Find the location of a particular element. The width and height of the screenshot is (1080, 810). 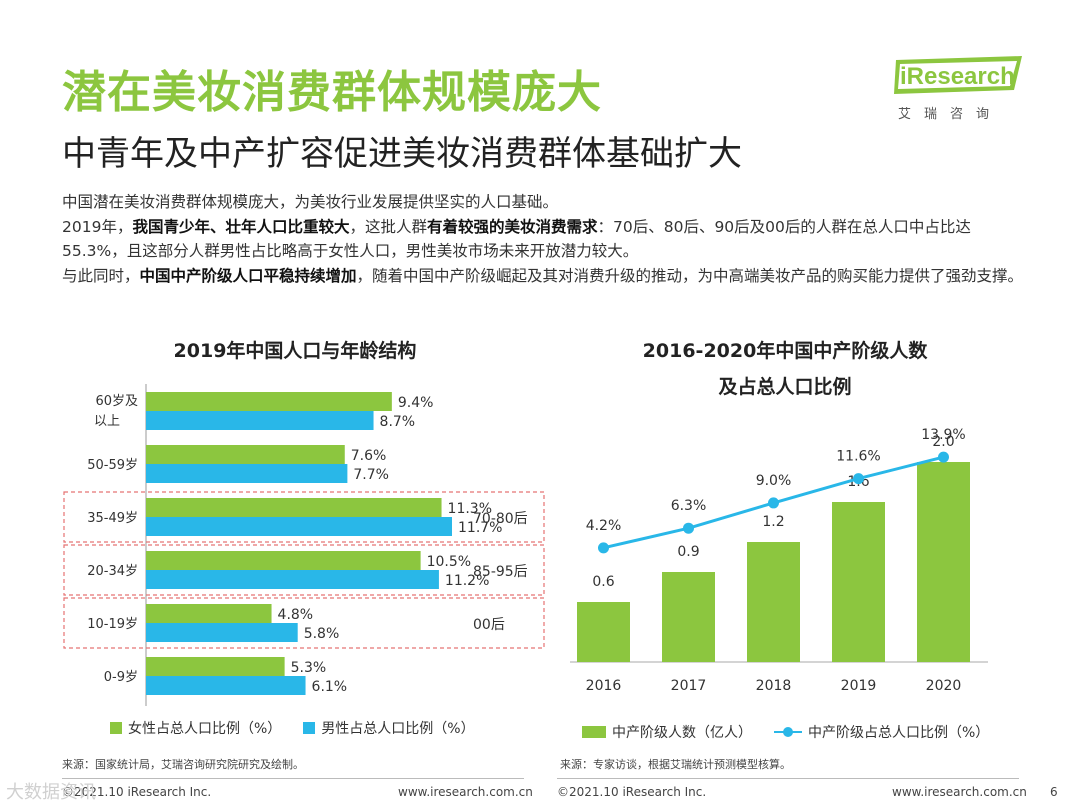

category-label: 60岁及 is located at coordinates (116, 401).